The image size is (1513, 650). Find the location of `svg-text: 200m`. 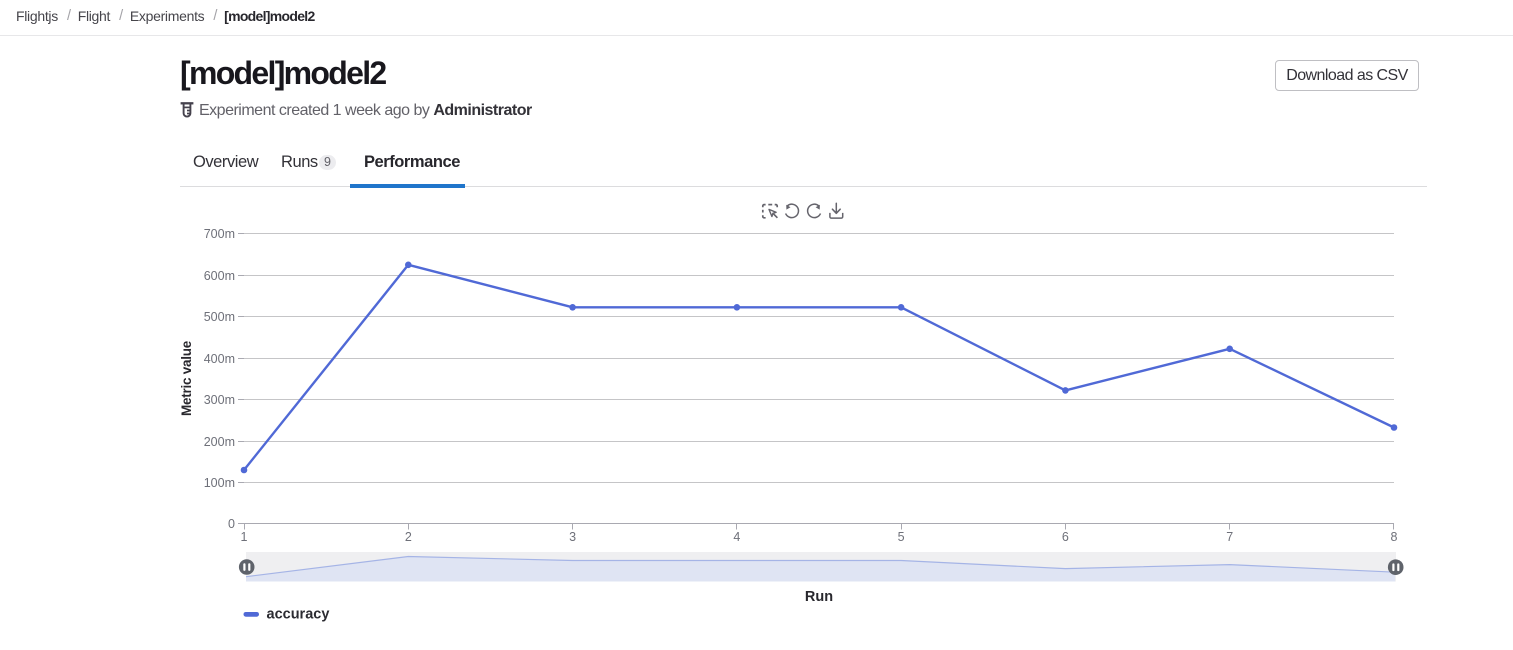

svg-text: 200m is located at coordinates (219, 442).